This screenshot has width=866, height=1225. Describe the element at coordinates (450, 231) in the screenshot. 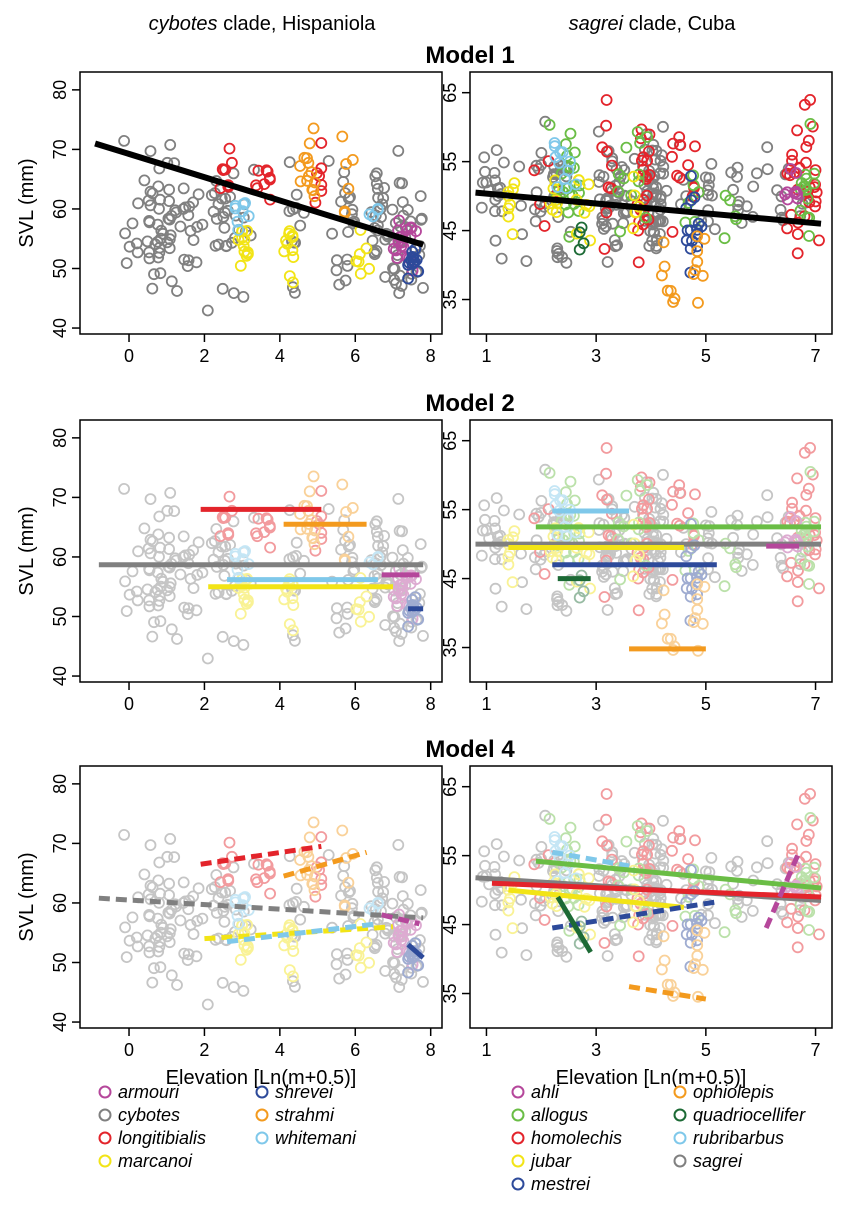

I see `y-tick-label: 45` at that location.